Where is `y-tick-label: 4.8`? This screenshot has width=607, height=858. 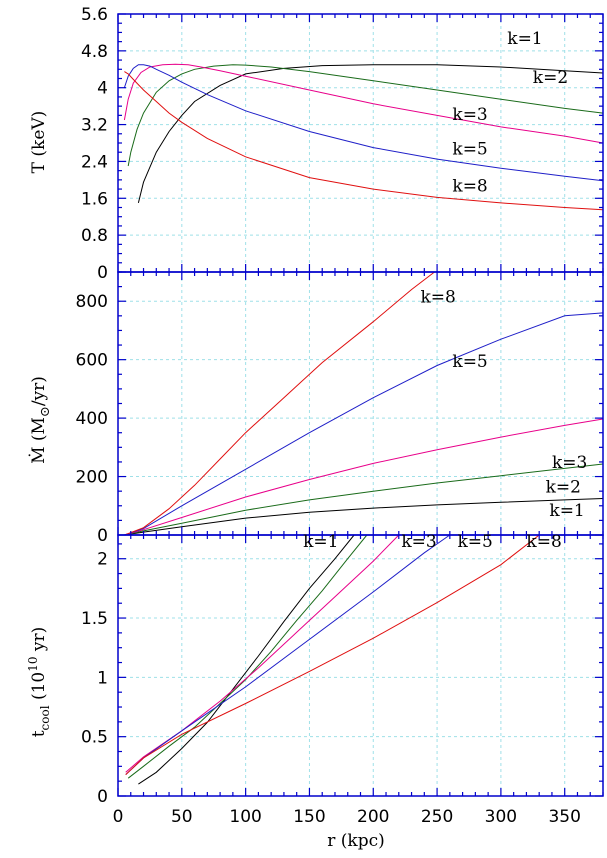 y-tick-label: 4.8 is located at coordinates (94, 52).